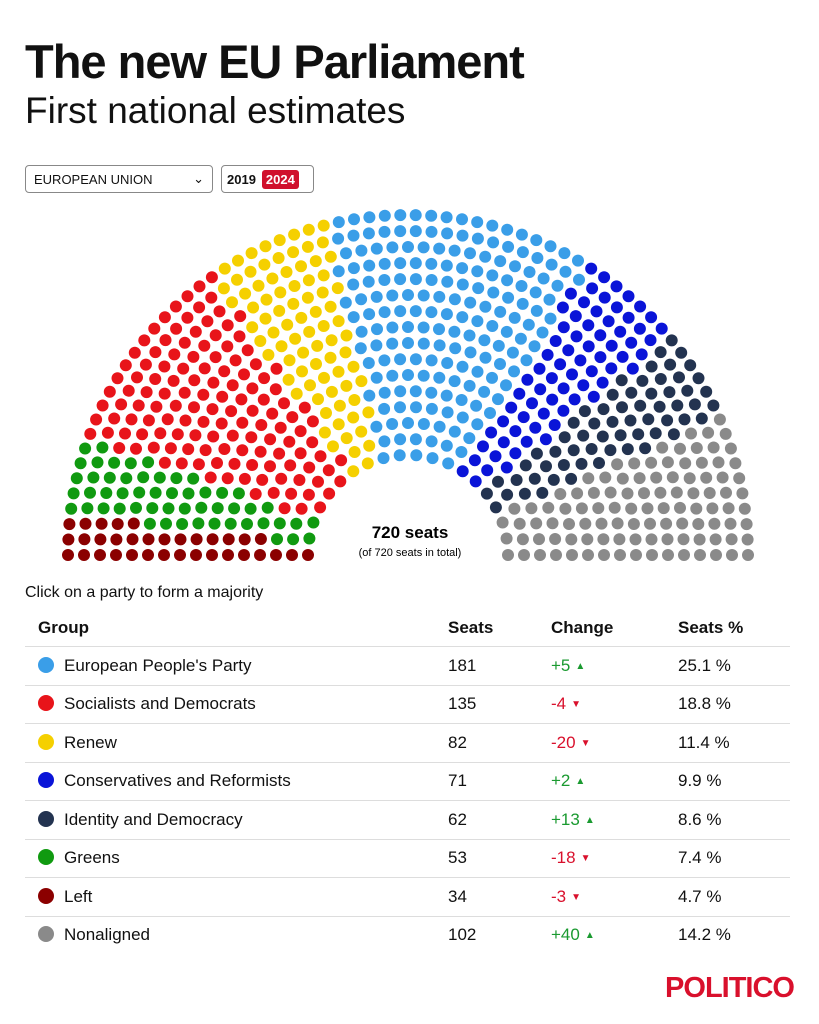  I want to click on party-row: Nonaligned 102 +40 ▲ 14.2 %, so click(407, 934).